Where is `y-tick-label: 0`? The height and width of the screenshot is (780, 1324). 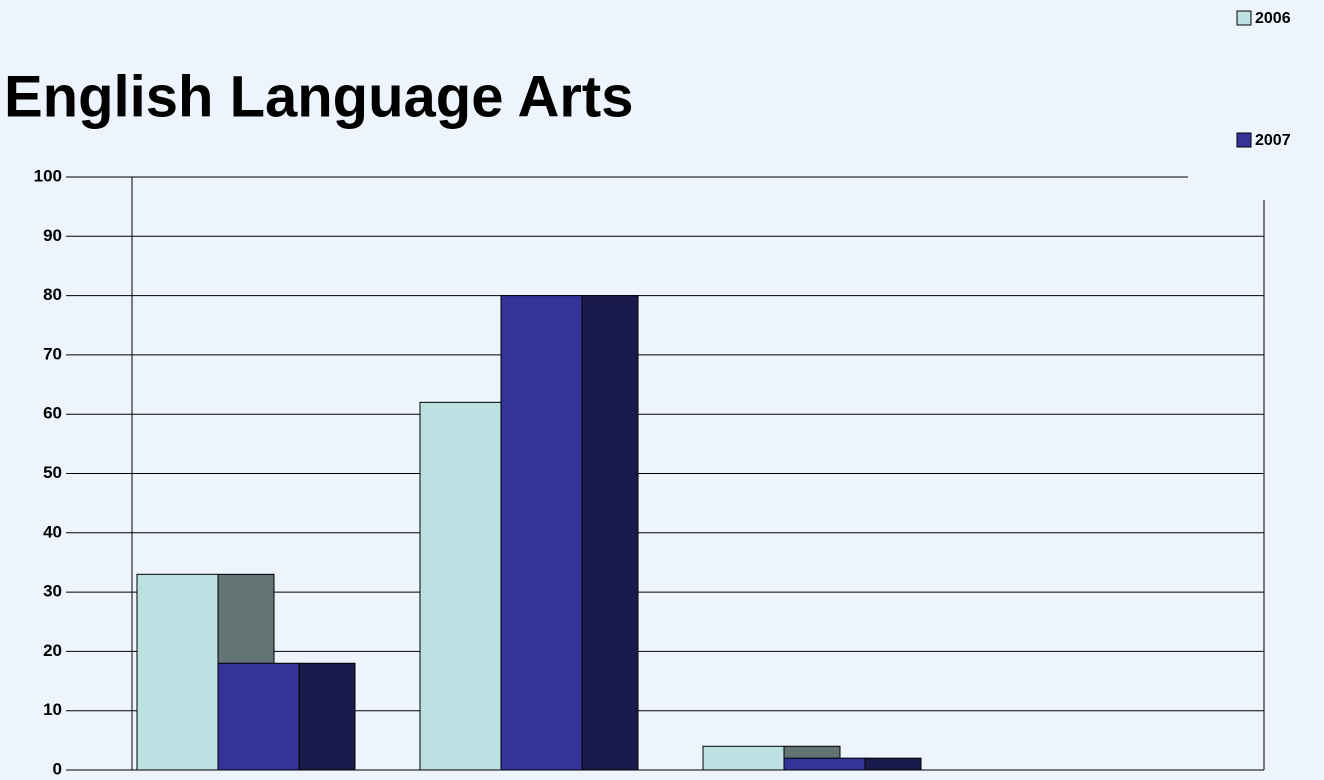 y-tick-label: 0 is located at coordinates (57, 768).